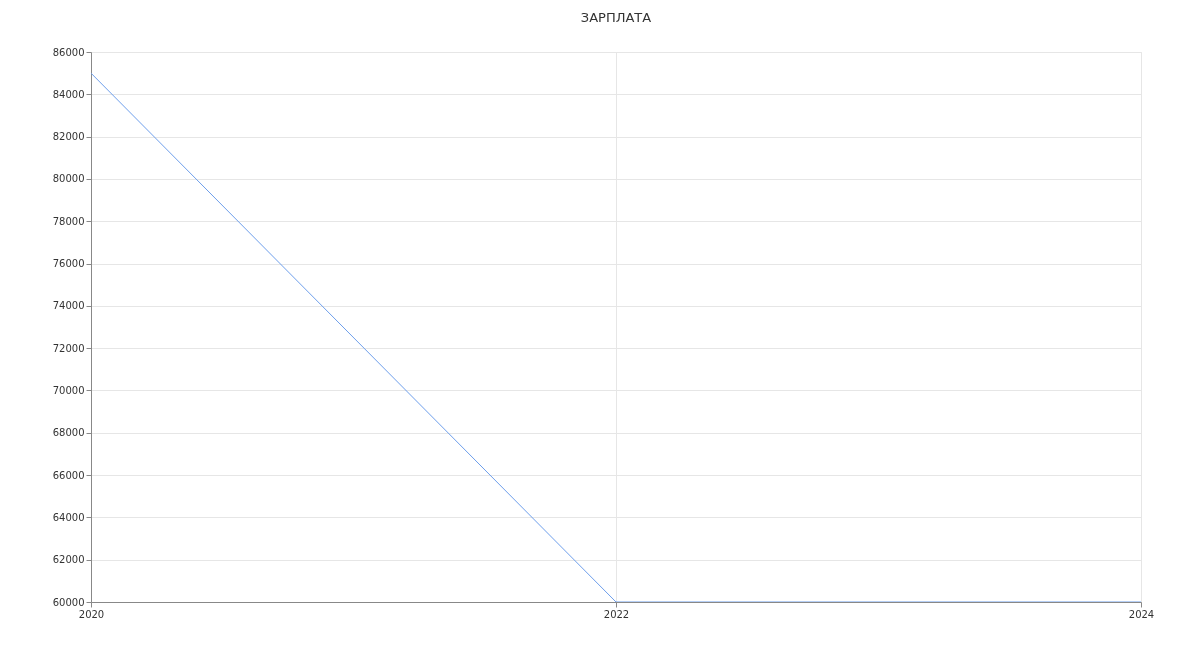 The width and height of the screenshot is (1200, 650). What do you see at coordinates (91, 614) in the screenshot?
I see `x-tick-label: 2020` at bounding box center [91, 614].